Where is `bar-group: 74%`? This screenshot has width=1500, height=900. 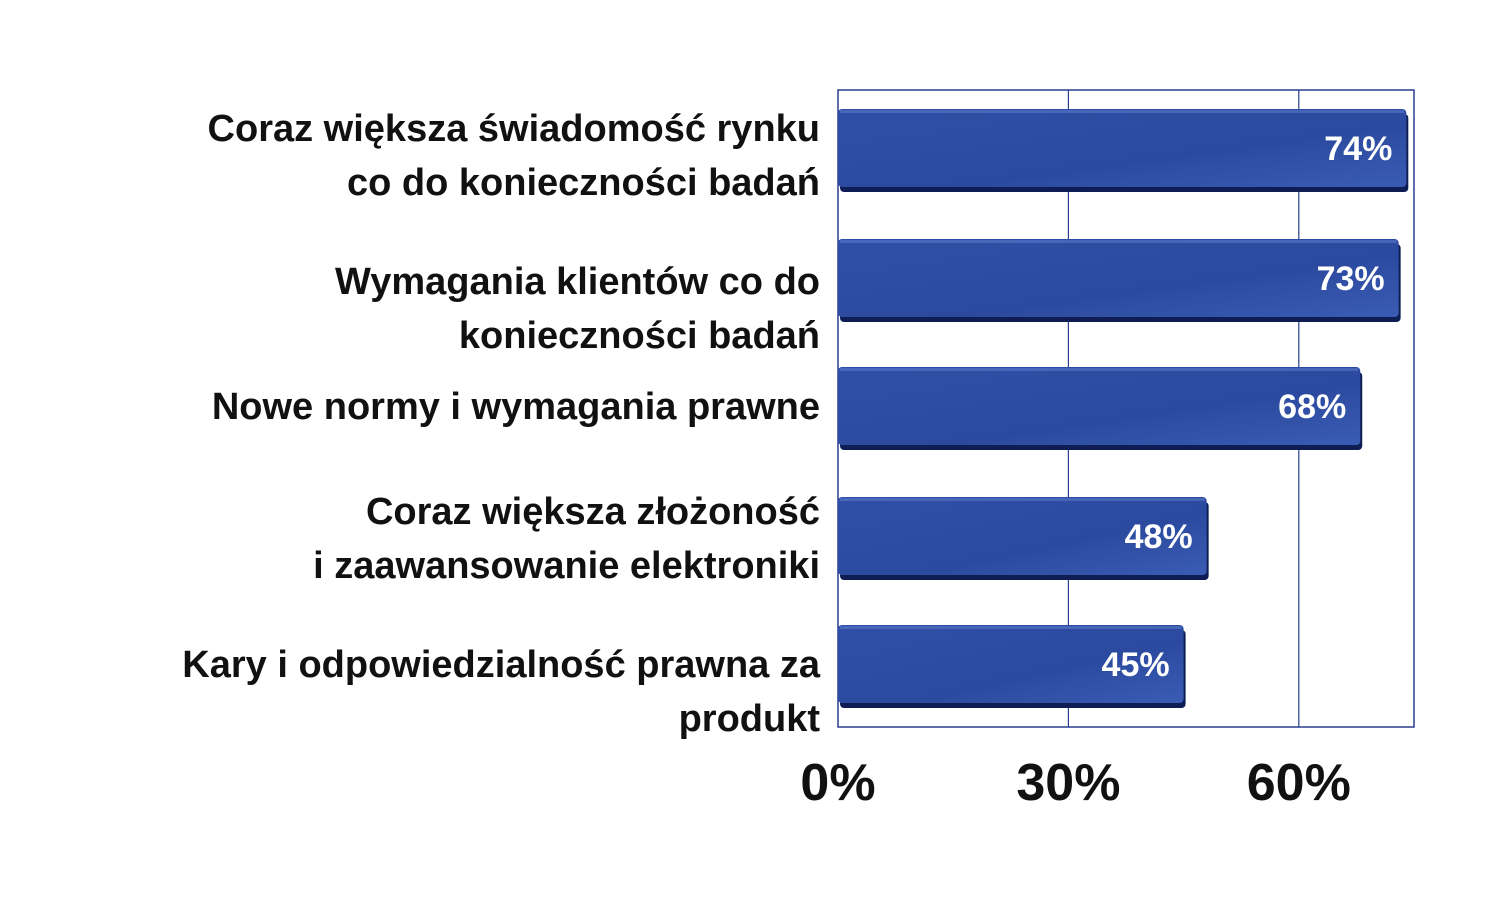
bar-group: 74% is located at coordinates (1123, 150).